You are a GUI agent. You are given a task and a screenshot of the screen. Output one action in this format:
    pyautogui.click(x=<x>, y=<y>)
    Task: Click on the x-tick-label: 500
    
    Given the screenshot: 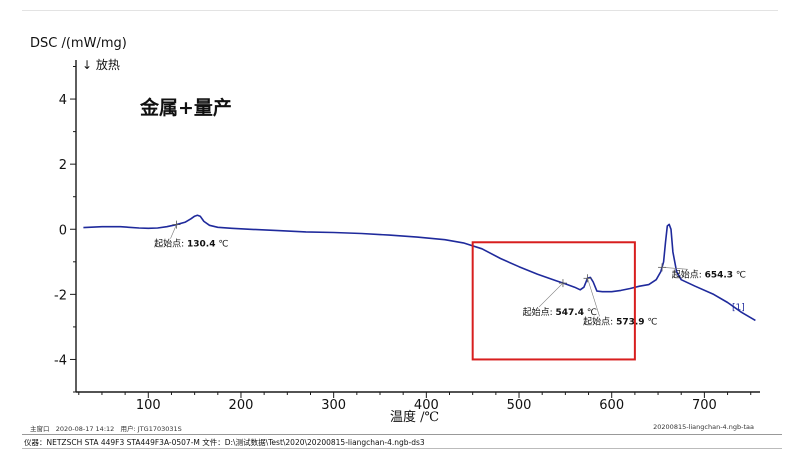 What is the action you would take?
    pyautogui.click(x=519, y=405)
    